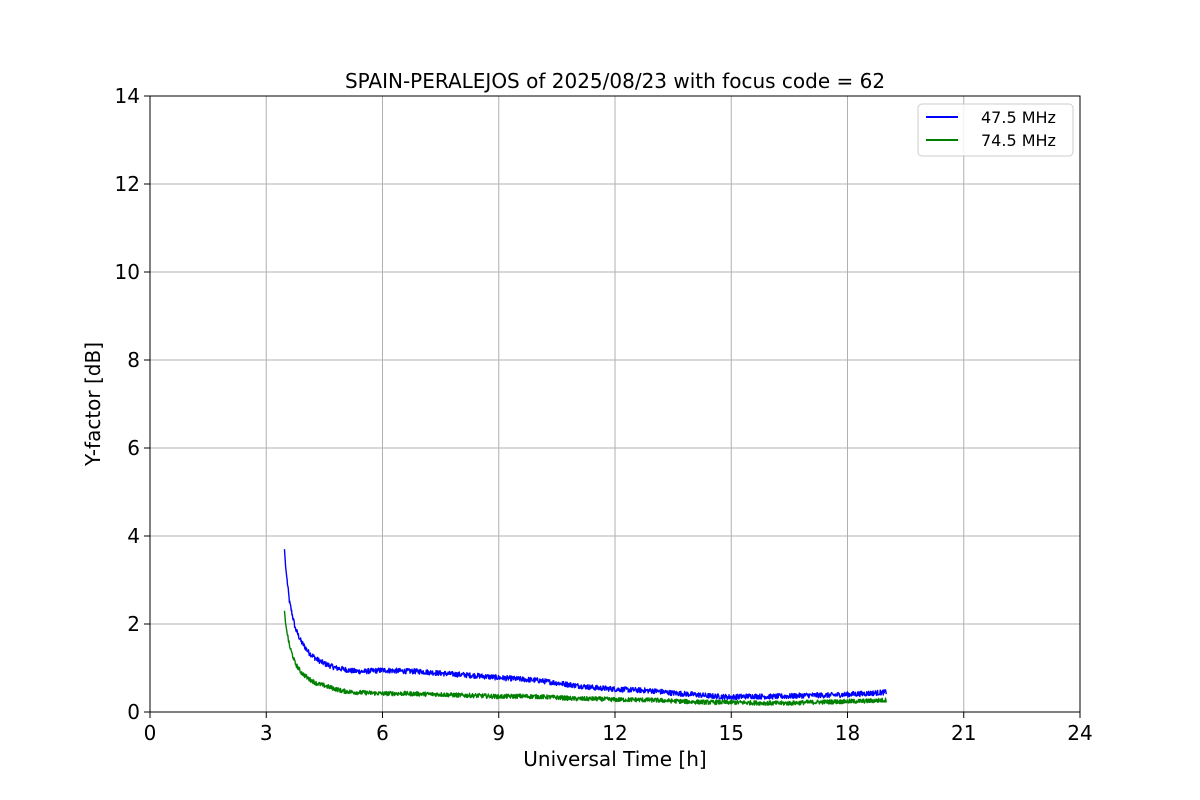  What do you see at coordinates (498, 733) in the screenshot?
I see `x-tick-label: 9` at bounding box center [498, 733].